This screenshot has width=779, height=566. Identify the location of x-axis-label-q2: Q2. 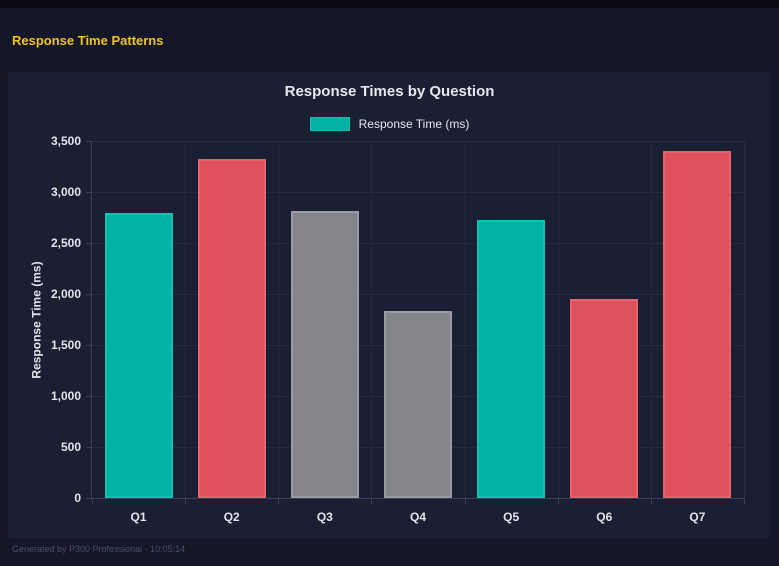
(231, 517).